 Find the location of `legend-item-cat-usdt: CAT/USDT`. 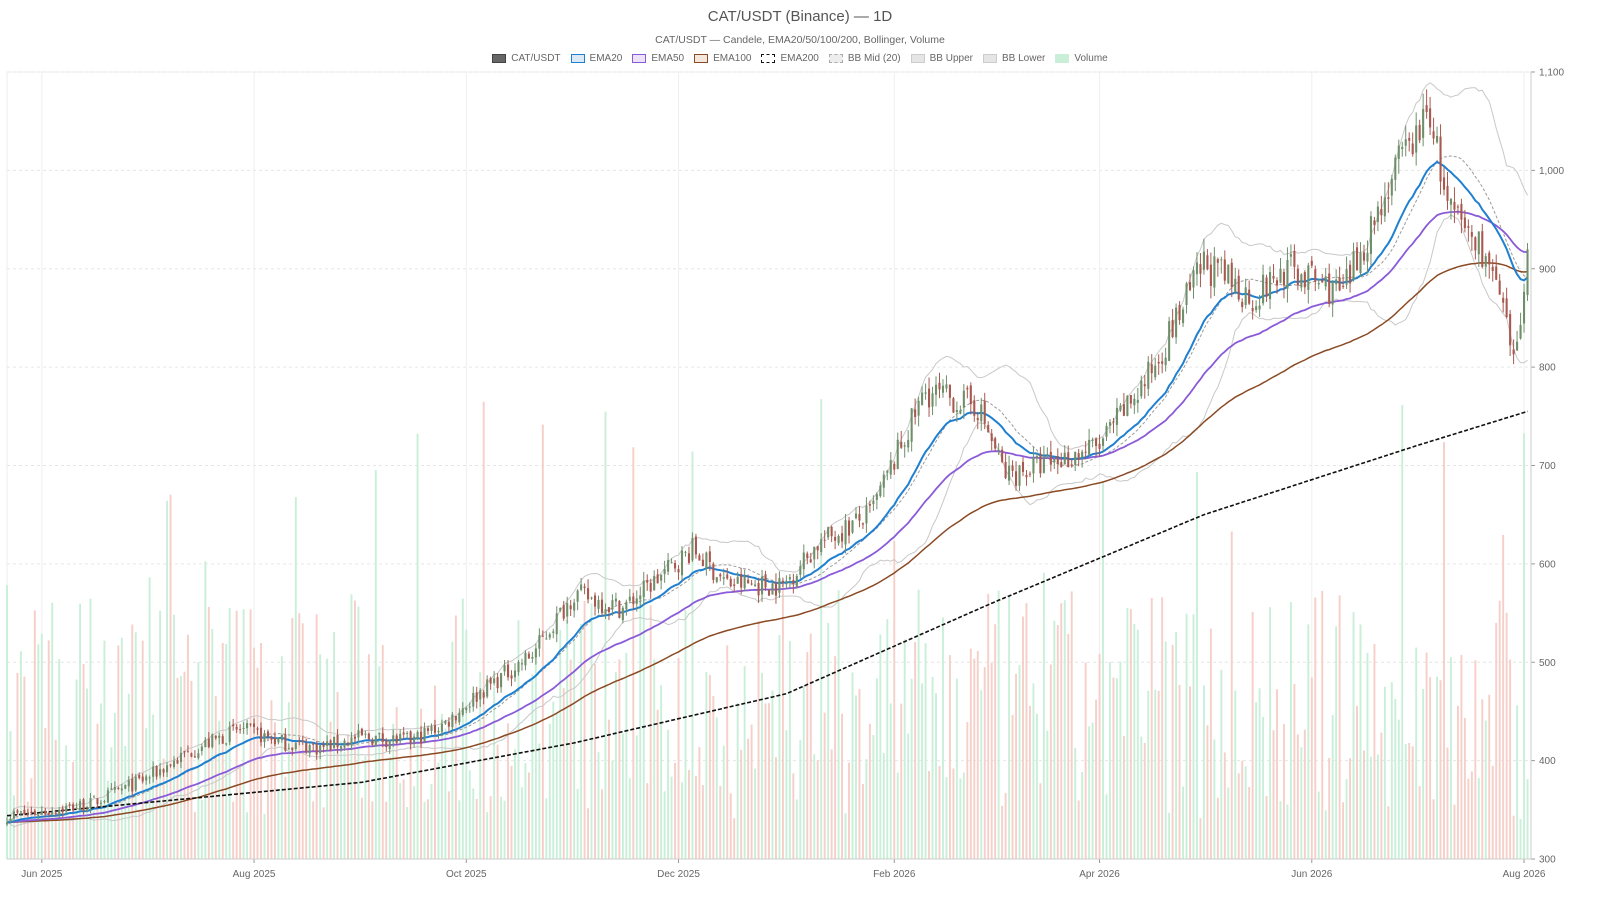

legend-item-cat-usdt: CAT/USDT is located at coordinates (526, 58).